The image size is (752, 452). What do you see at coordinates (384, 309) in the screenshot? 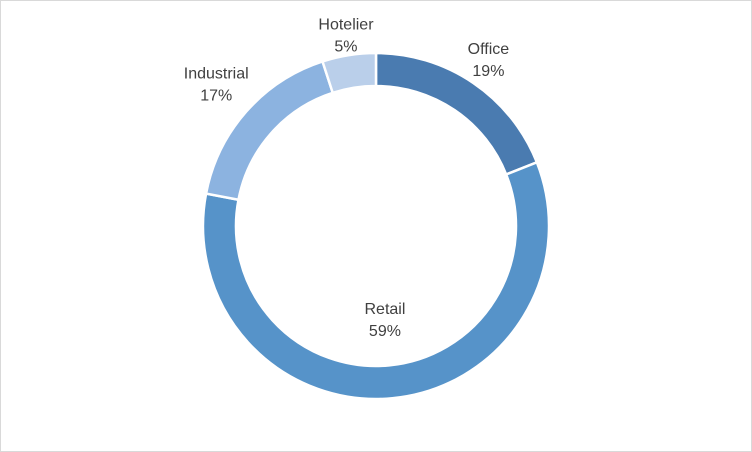
I see `slice-label: Retail` at bounding box center [384, 309].